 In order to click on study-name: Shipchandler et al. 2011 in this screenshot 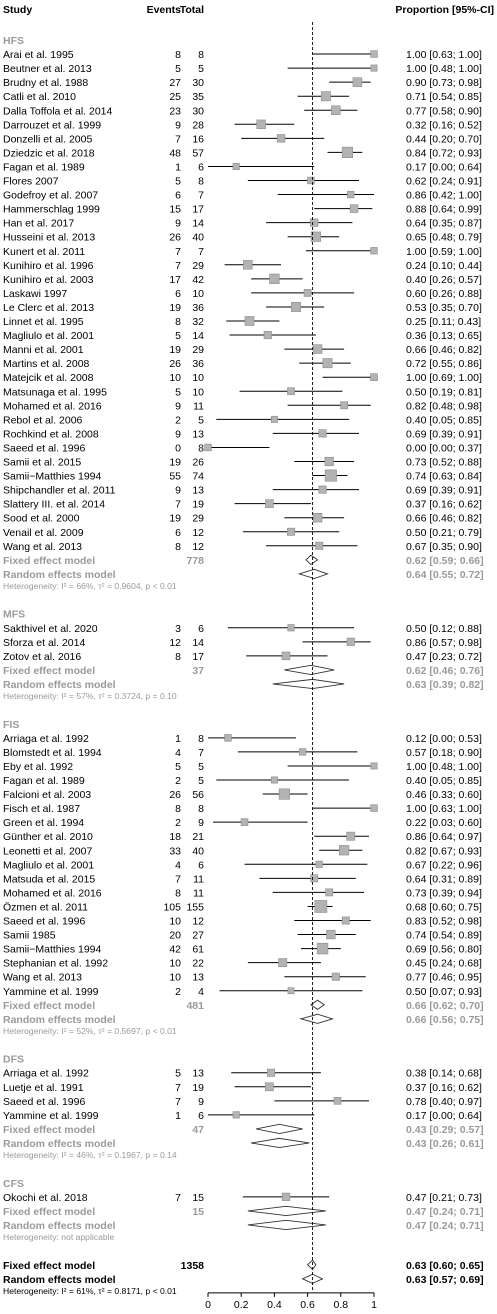, I will do `click(59, 491)`.